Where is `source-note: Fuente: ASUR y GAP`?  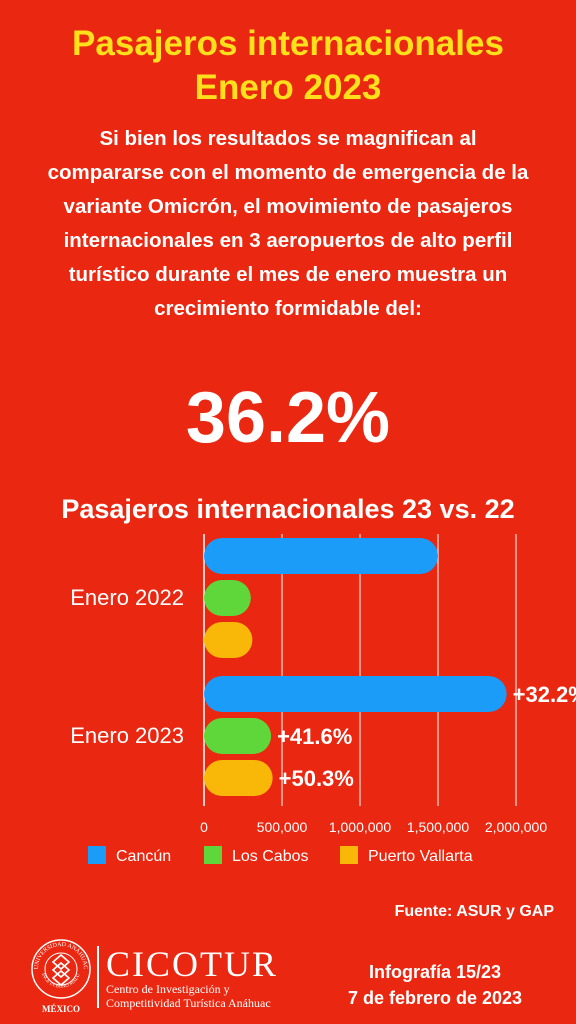
source-note: Fuente: ASUR y GAP is located at coordinates (474, 911).